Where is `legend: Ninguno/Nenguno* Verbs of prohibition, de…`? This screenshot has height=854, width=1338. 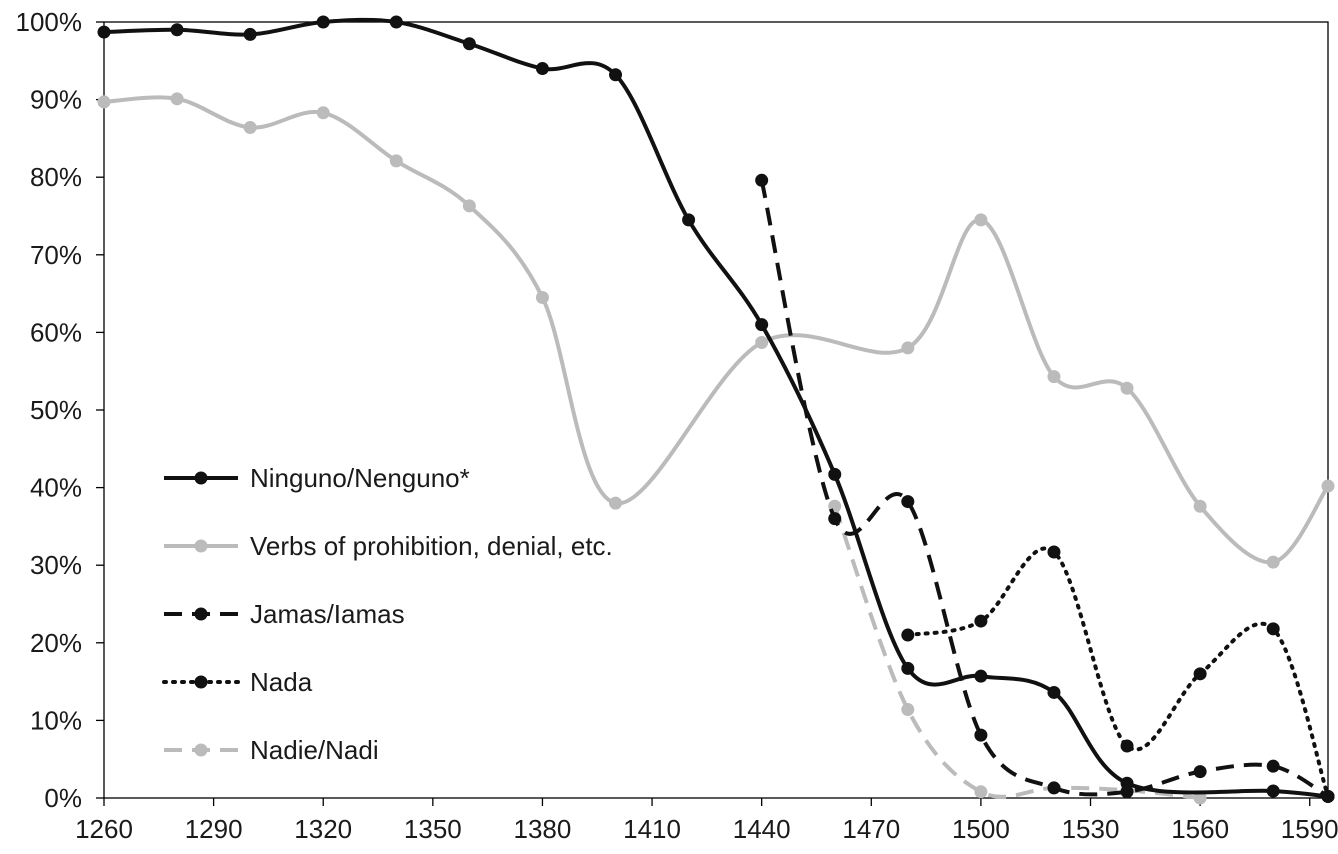 legend: Ninguno/Nenguno* Verbs of prohibition, de… is located at coordinates (387, 614).